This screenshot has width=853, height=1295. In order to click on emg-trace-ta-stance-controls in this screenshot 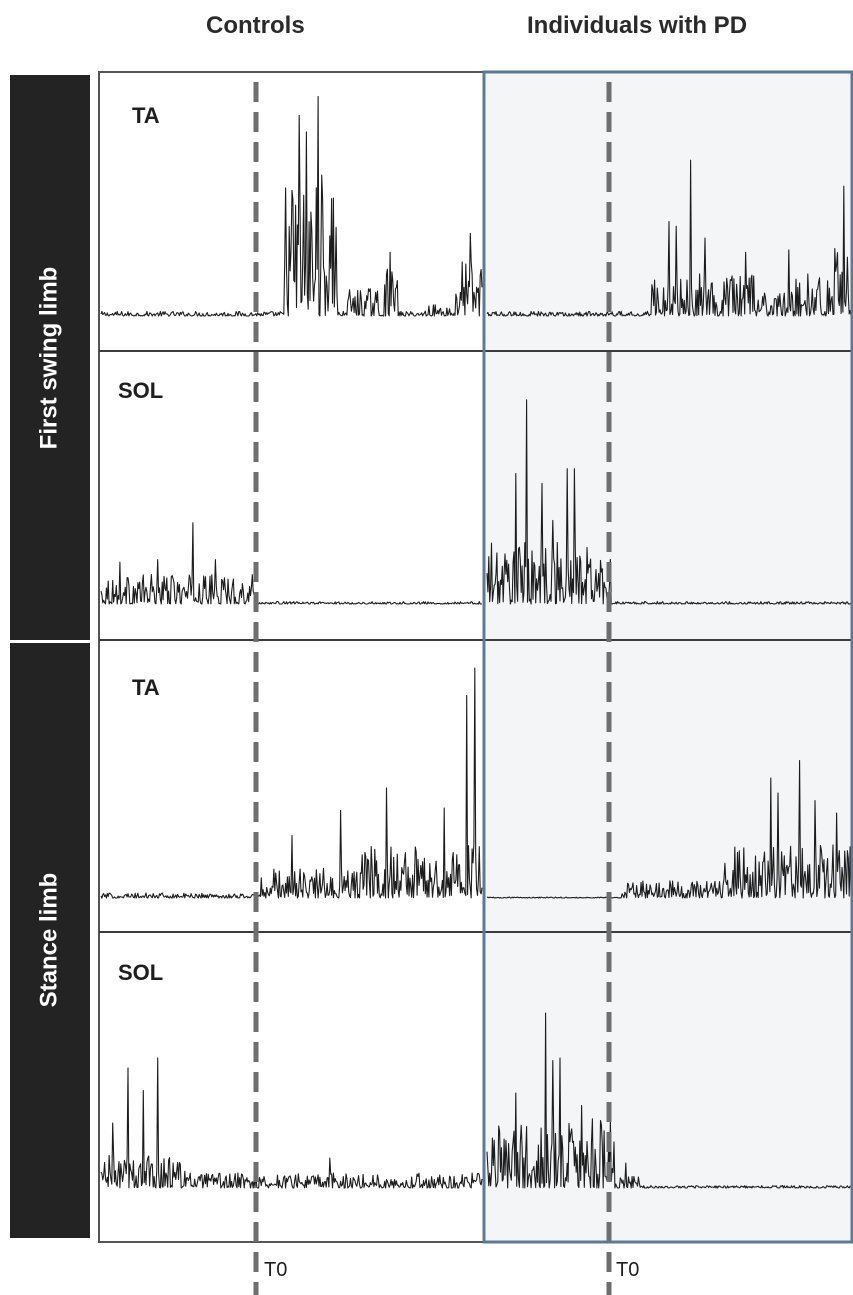, I will do `click(291, 783)`.